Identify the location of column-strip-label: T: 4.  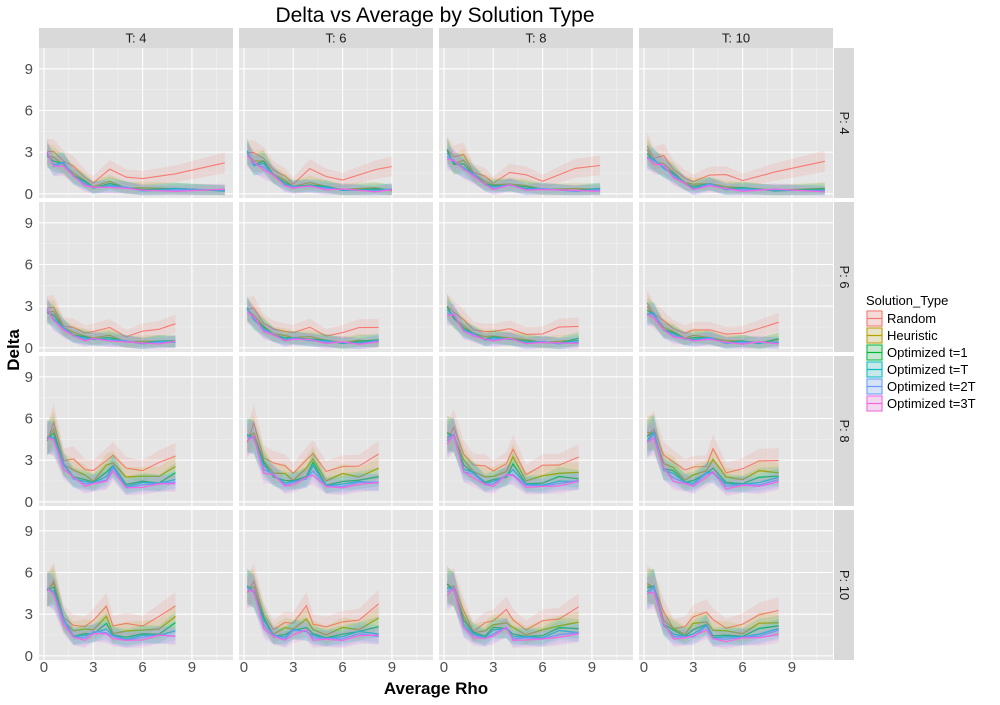
(136, 38).